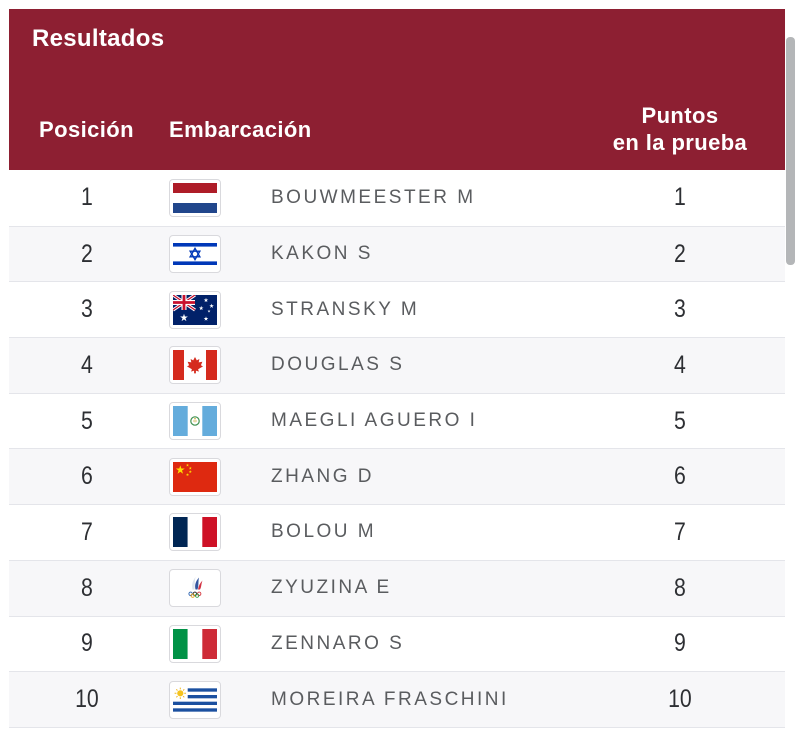 This screenshot has height=737, width=796. What do you see at coordinates (86, 420) in the screenshot?
I see `position-value: 5` at bounding box center [86, 420].